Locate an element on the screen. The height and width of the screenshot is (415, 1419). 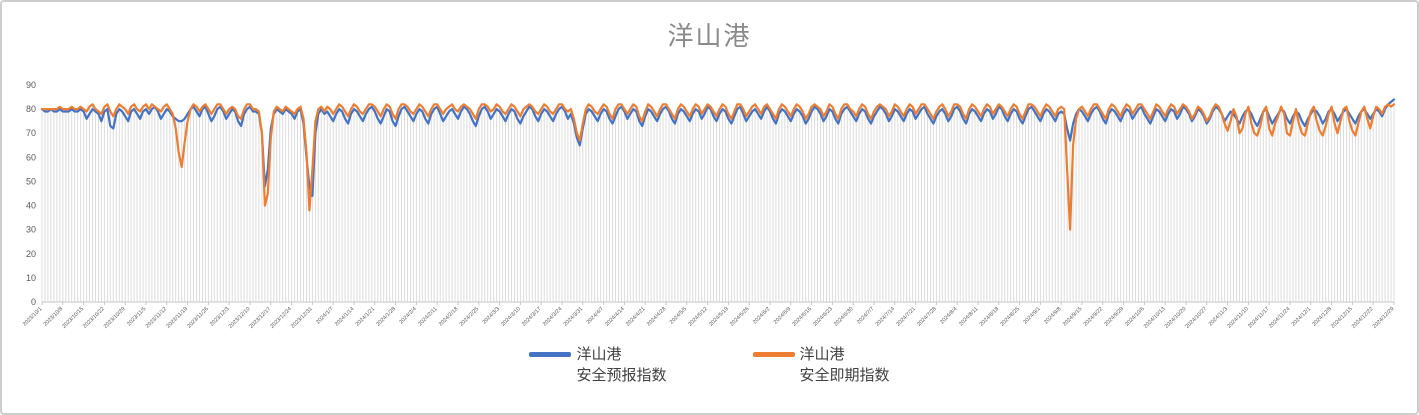
svg-text: 20 is located at coordinates (31, 254).